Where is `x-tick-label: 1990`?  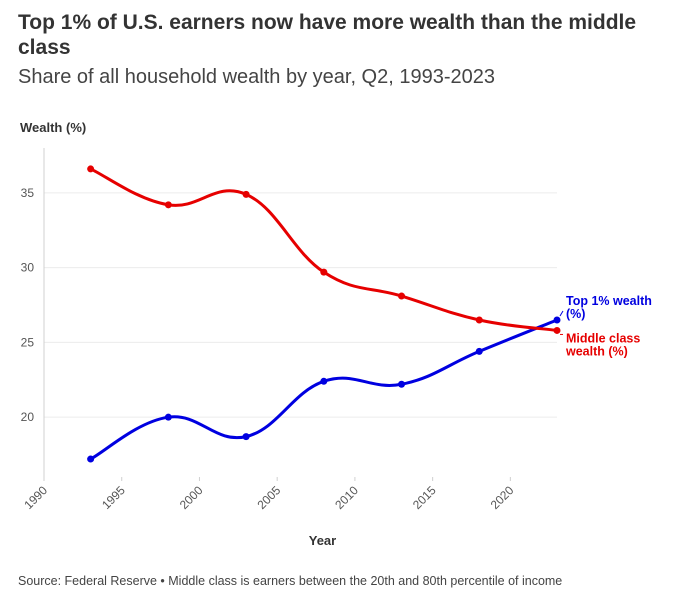
x-tick-label: 1990 is located at coordinates (35, 497).